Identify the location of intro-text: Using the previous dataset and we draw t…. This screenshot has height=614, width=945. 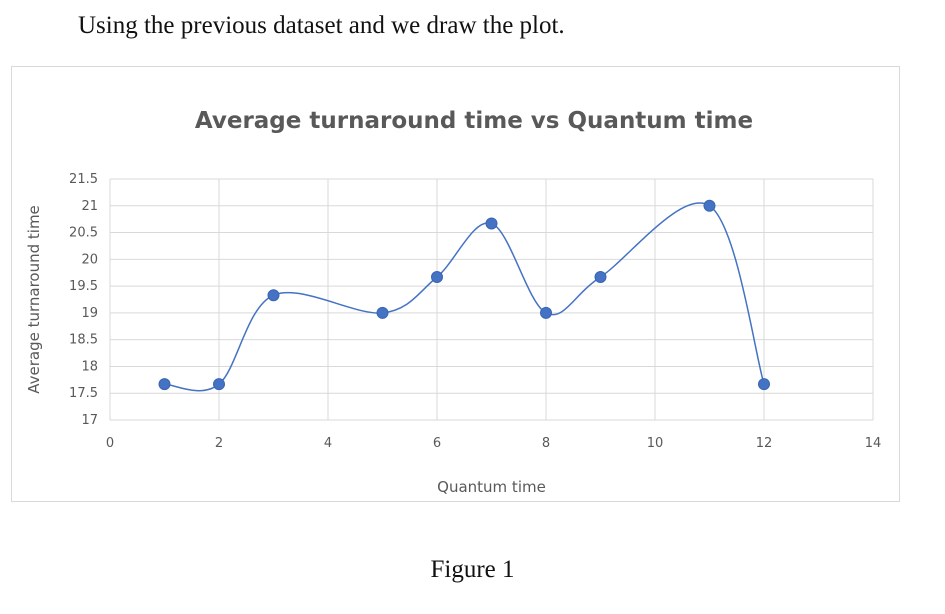
(321, 25).